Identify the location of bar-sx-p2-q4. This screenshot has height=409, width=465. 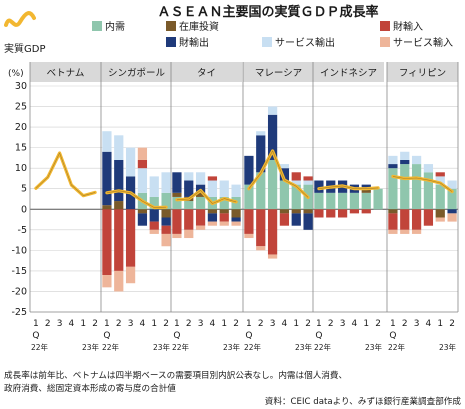
(142, 180).